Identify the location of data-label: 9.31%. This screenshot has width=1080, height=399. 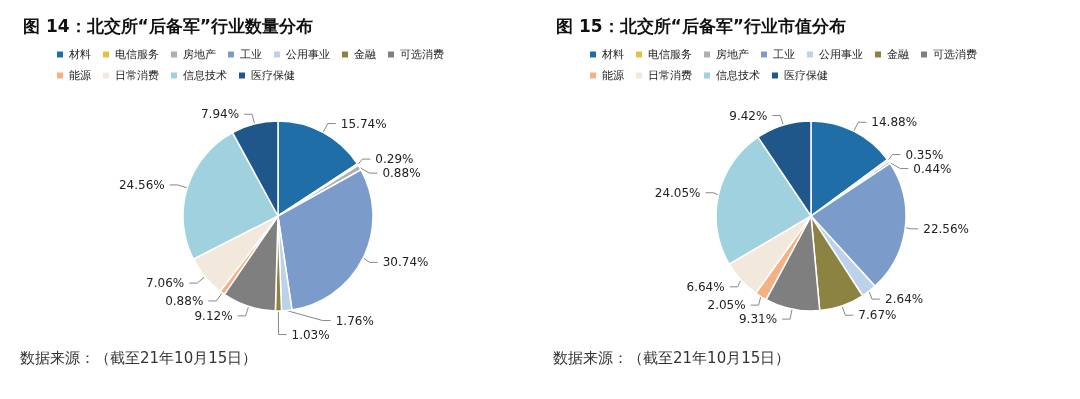
(758, 319).